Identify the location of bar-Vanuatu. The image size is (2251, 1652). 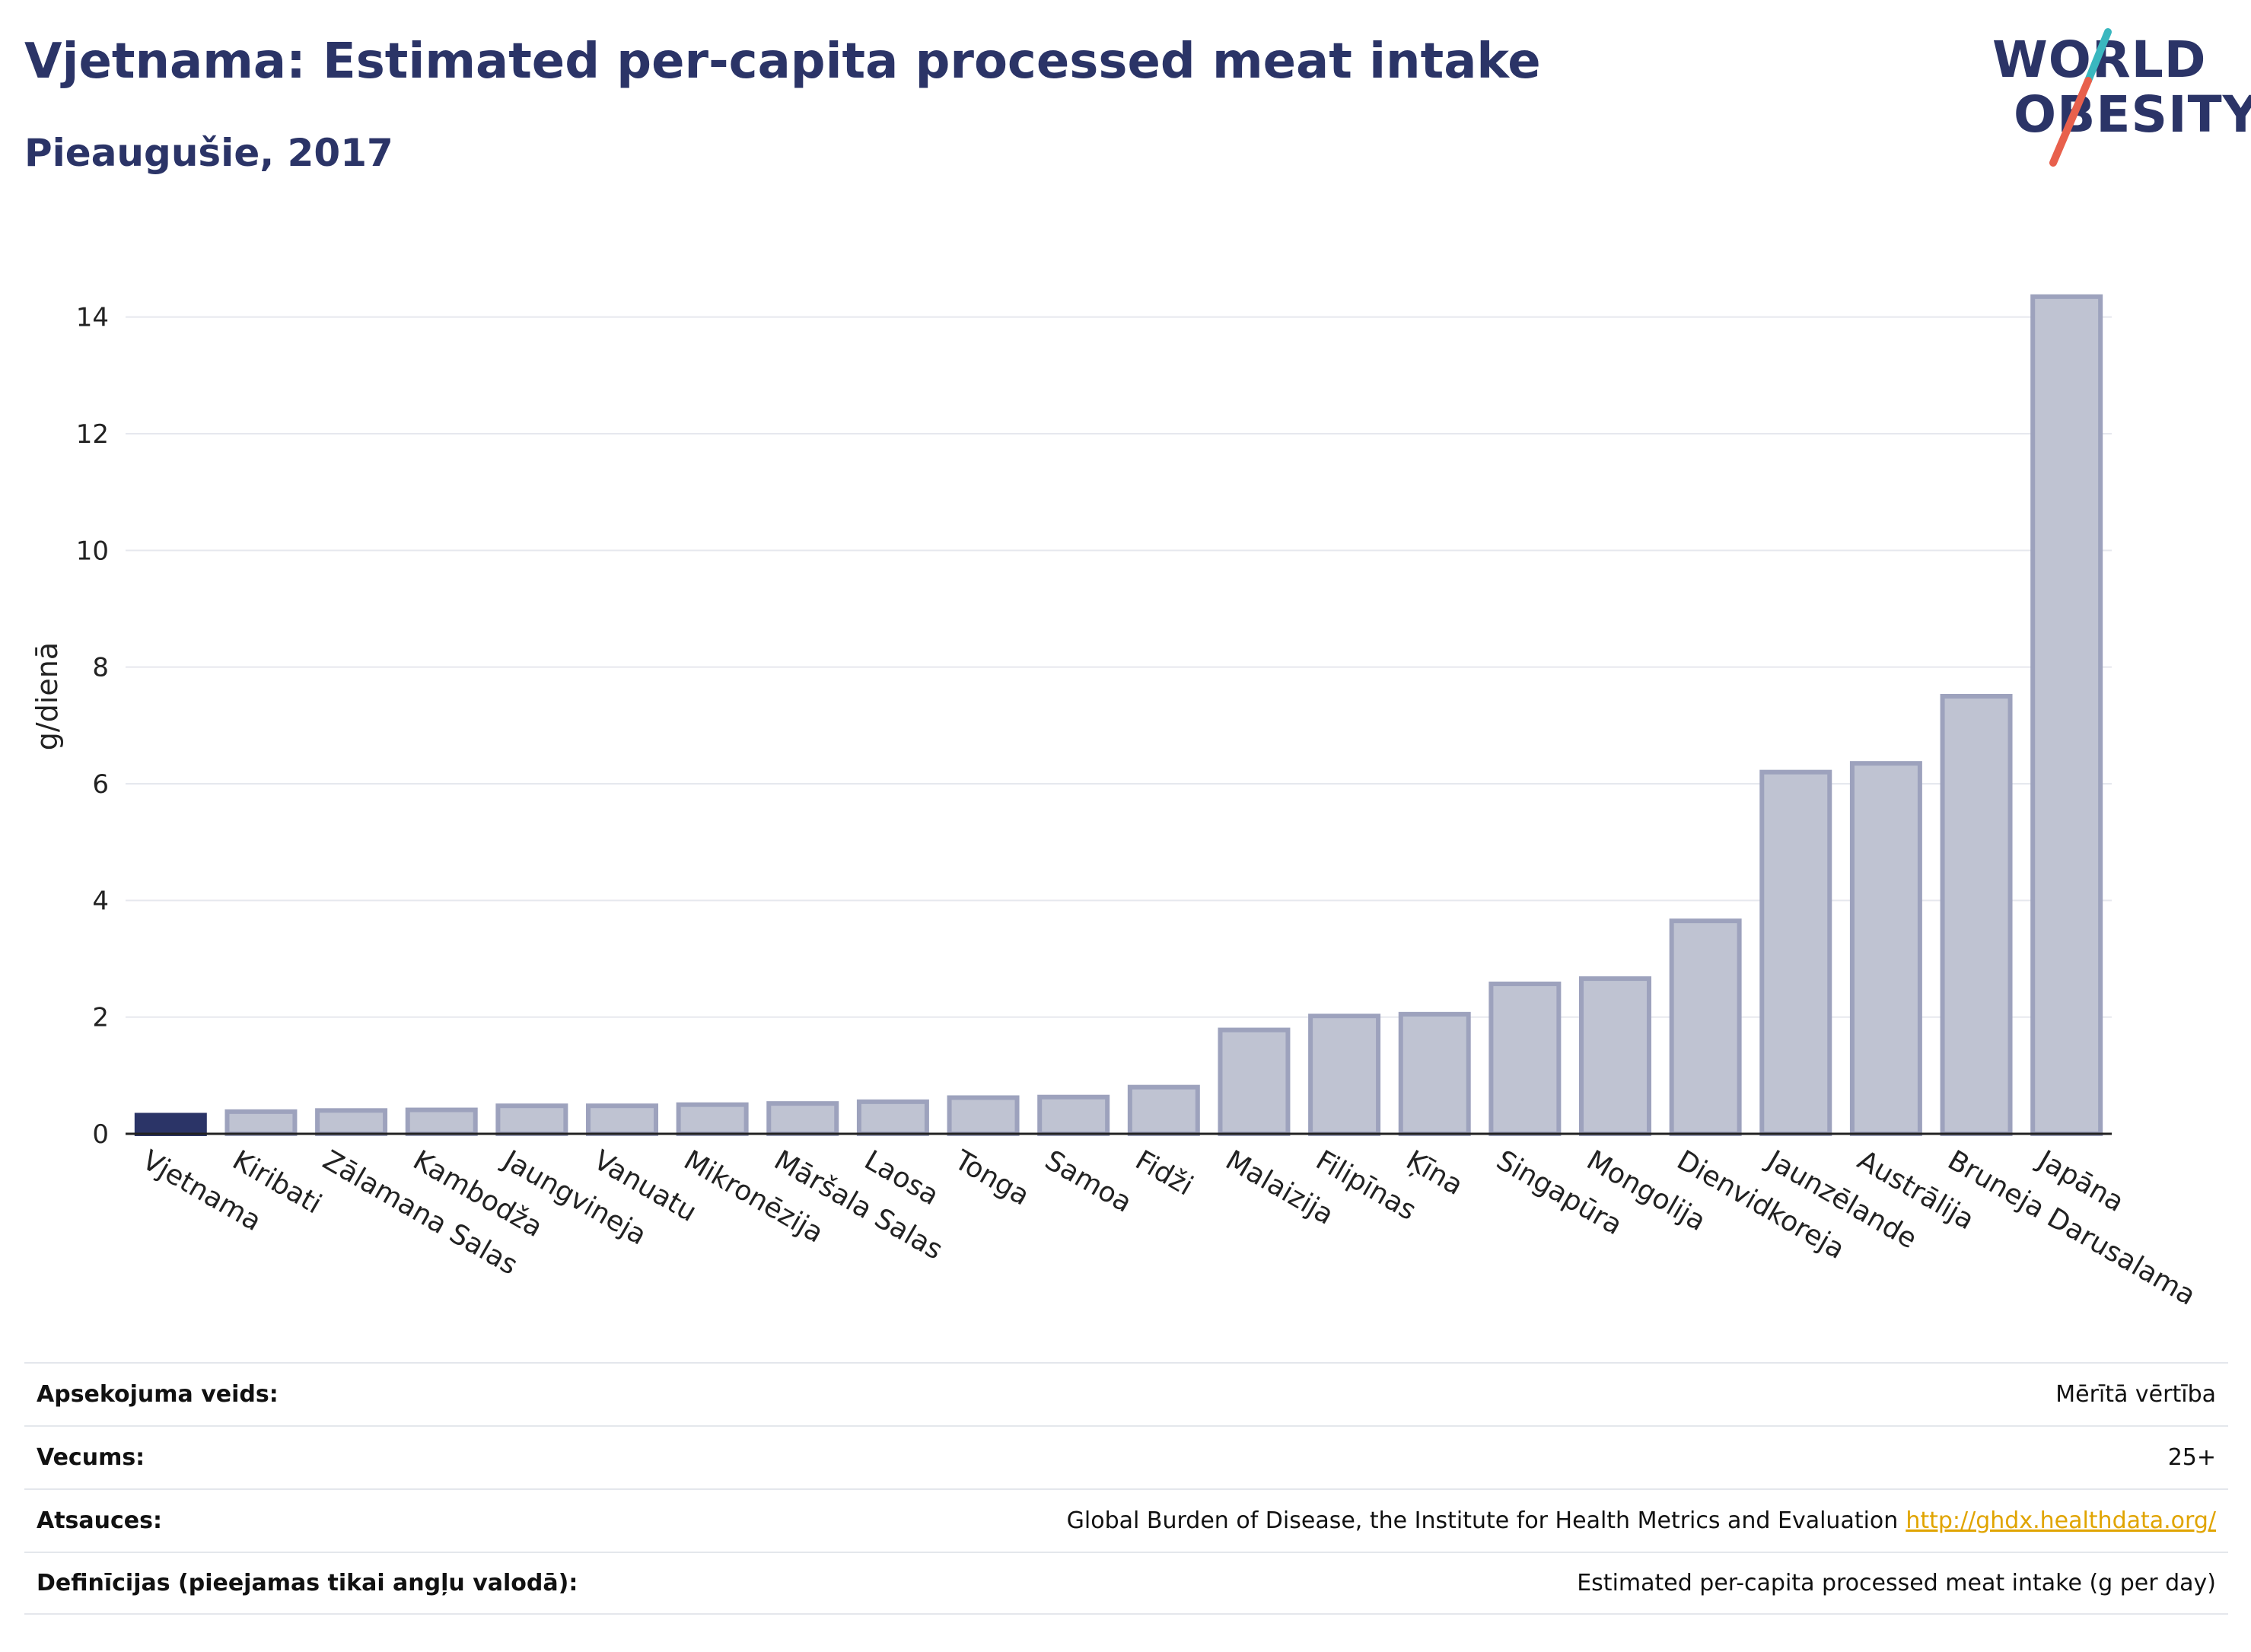
(622, 1119).